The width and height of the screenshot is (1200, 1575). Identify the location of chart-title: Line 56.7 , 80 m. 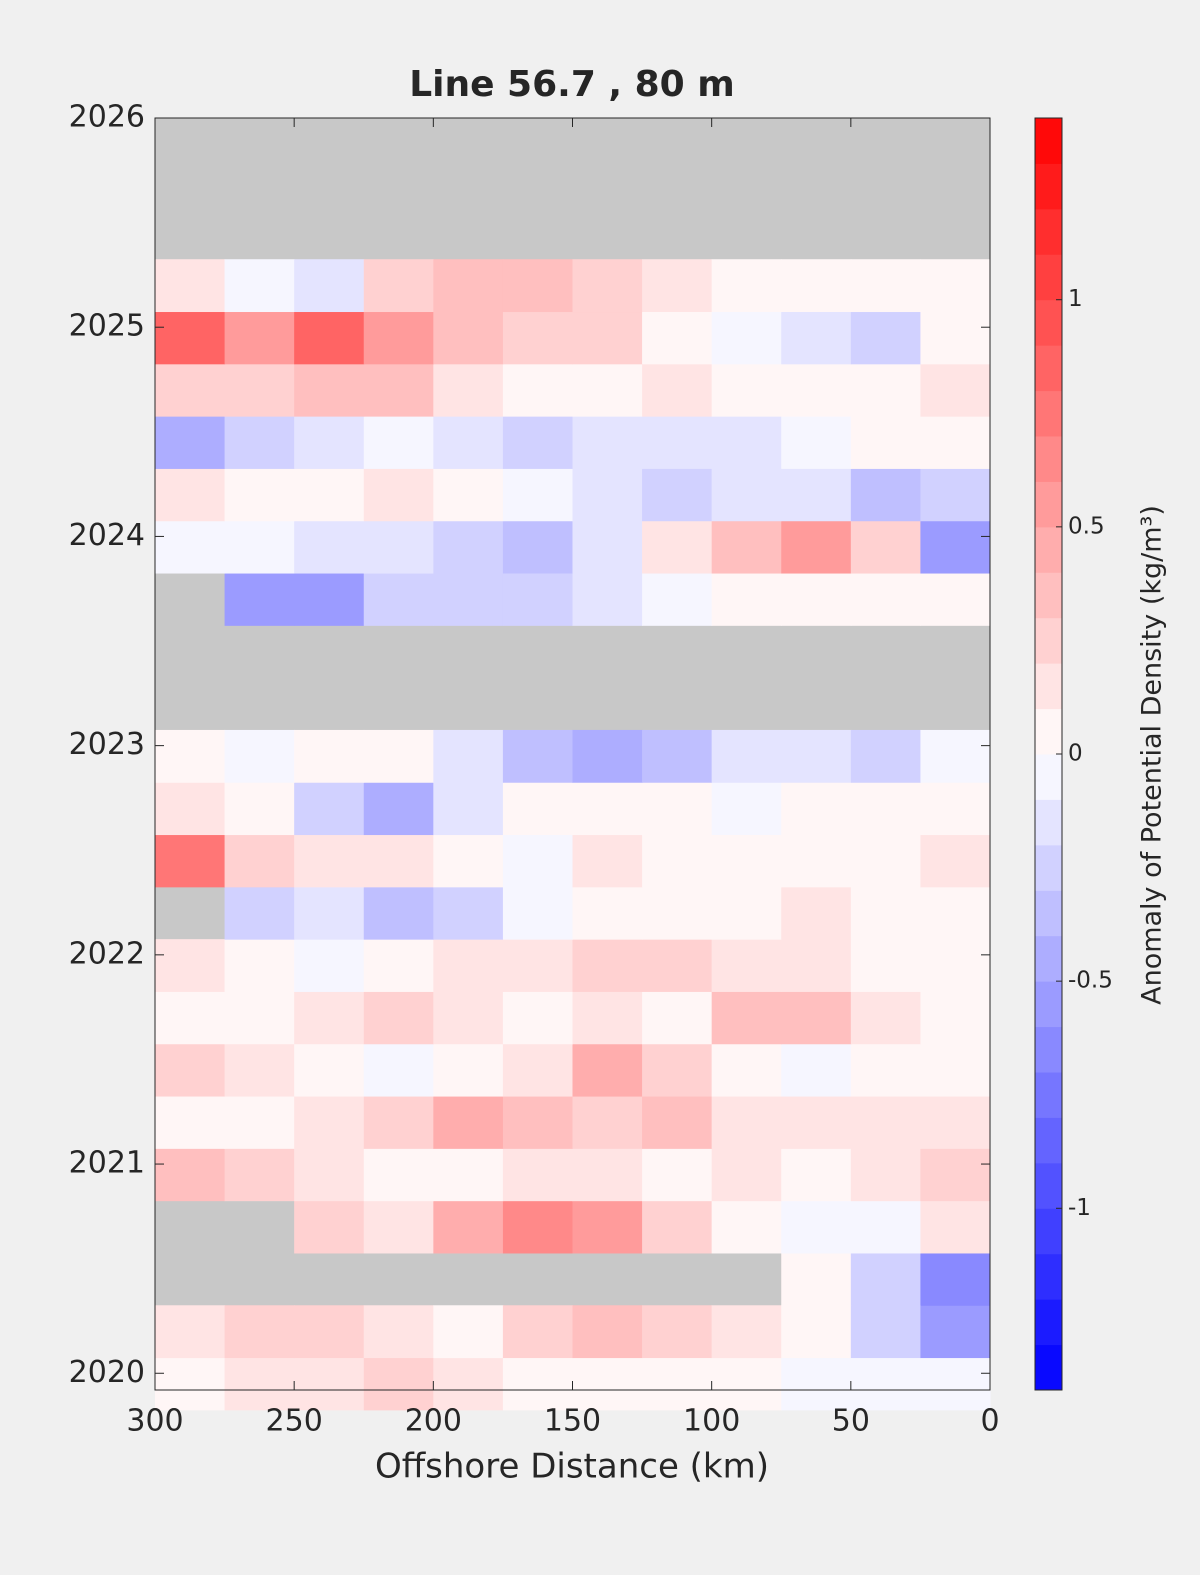
(572, 84).